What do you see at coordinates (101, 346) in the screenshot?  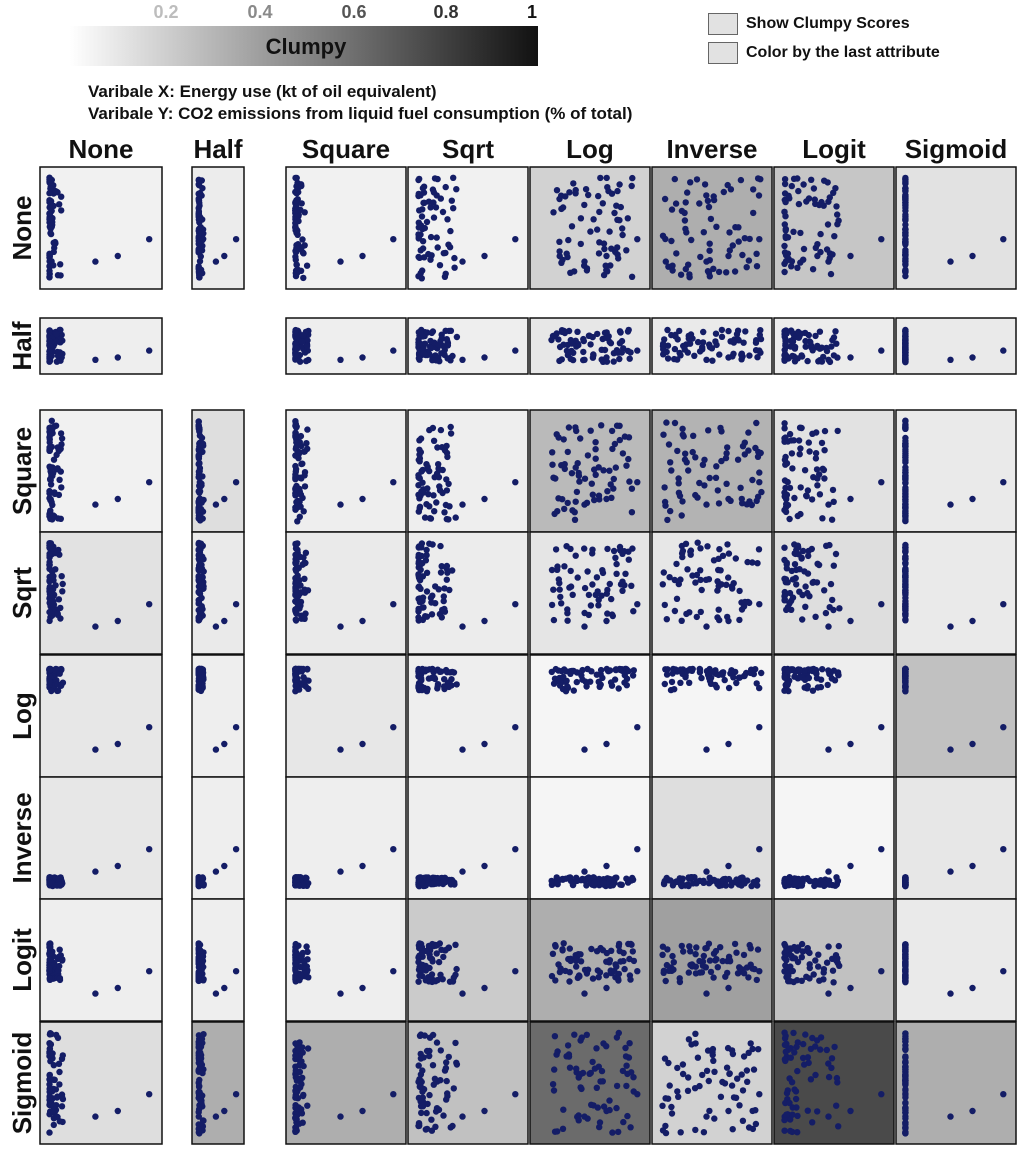 I see `scatter-cell-half-none` at bounding box center [101, 346].